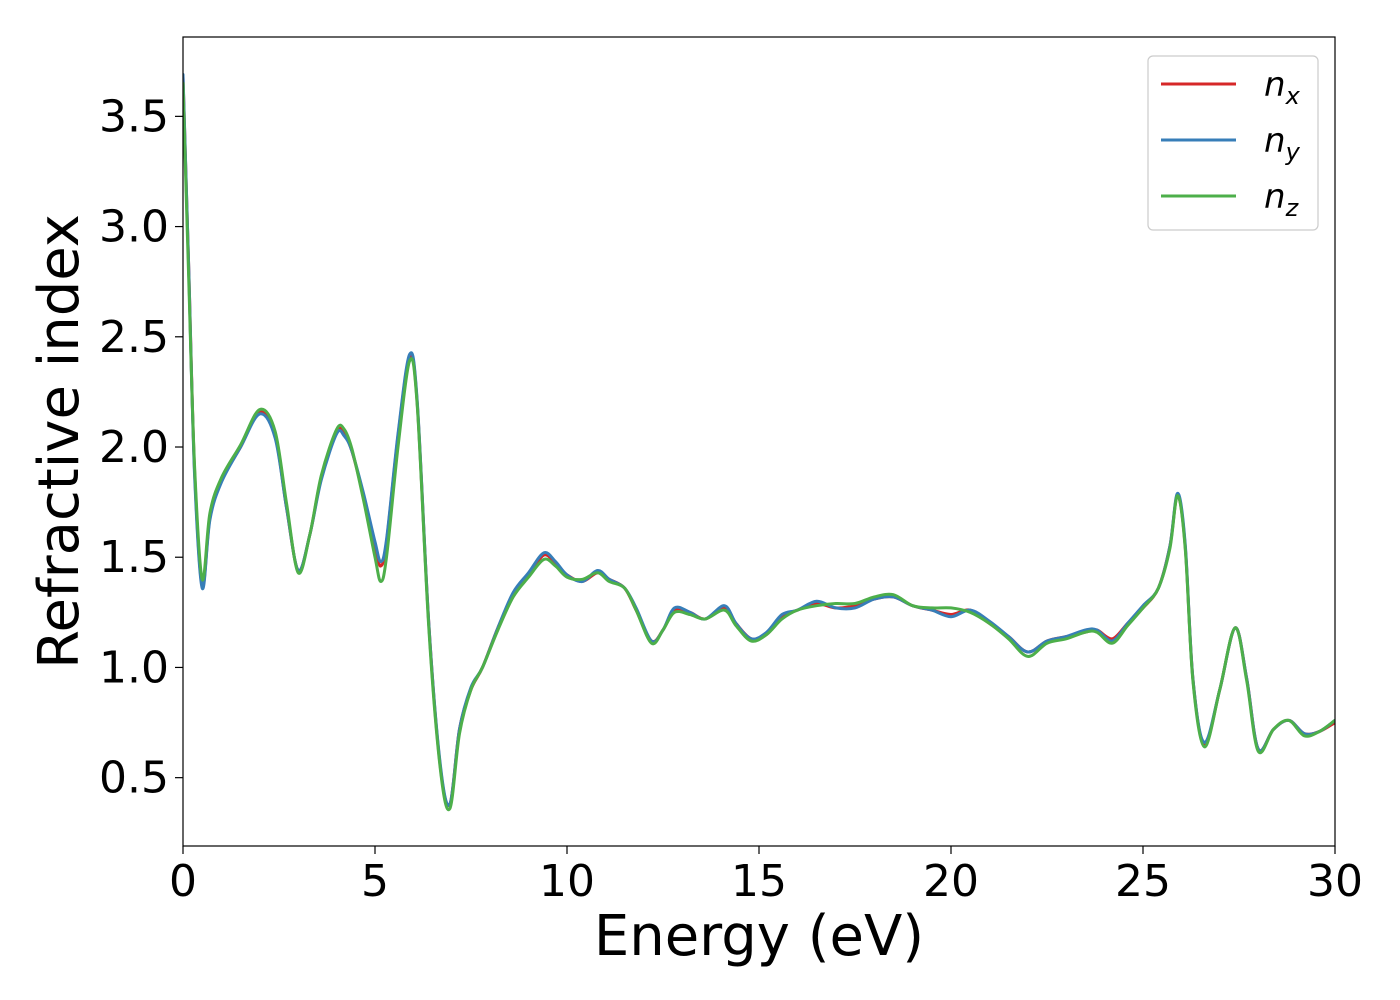 The height and width of the screenshot is (1000, 1400). I want to click on x-axis-ticks: 0 5 10 15 20 25 30, so click(766, 876).